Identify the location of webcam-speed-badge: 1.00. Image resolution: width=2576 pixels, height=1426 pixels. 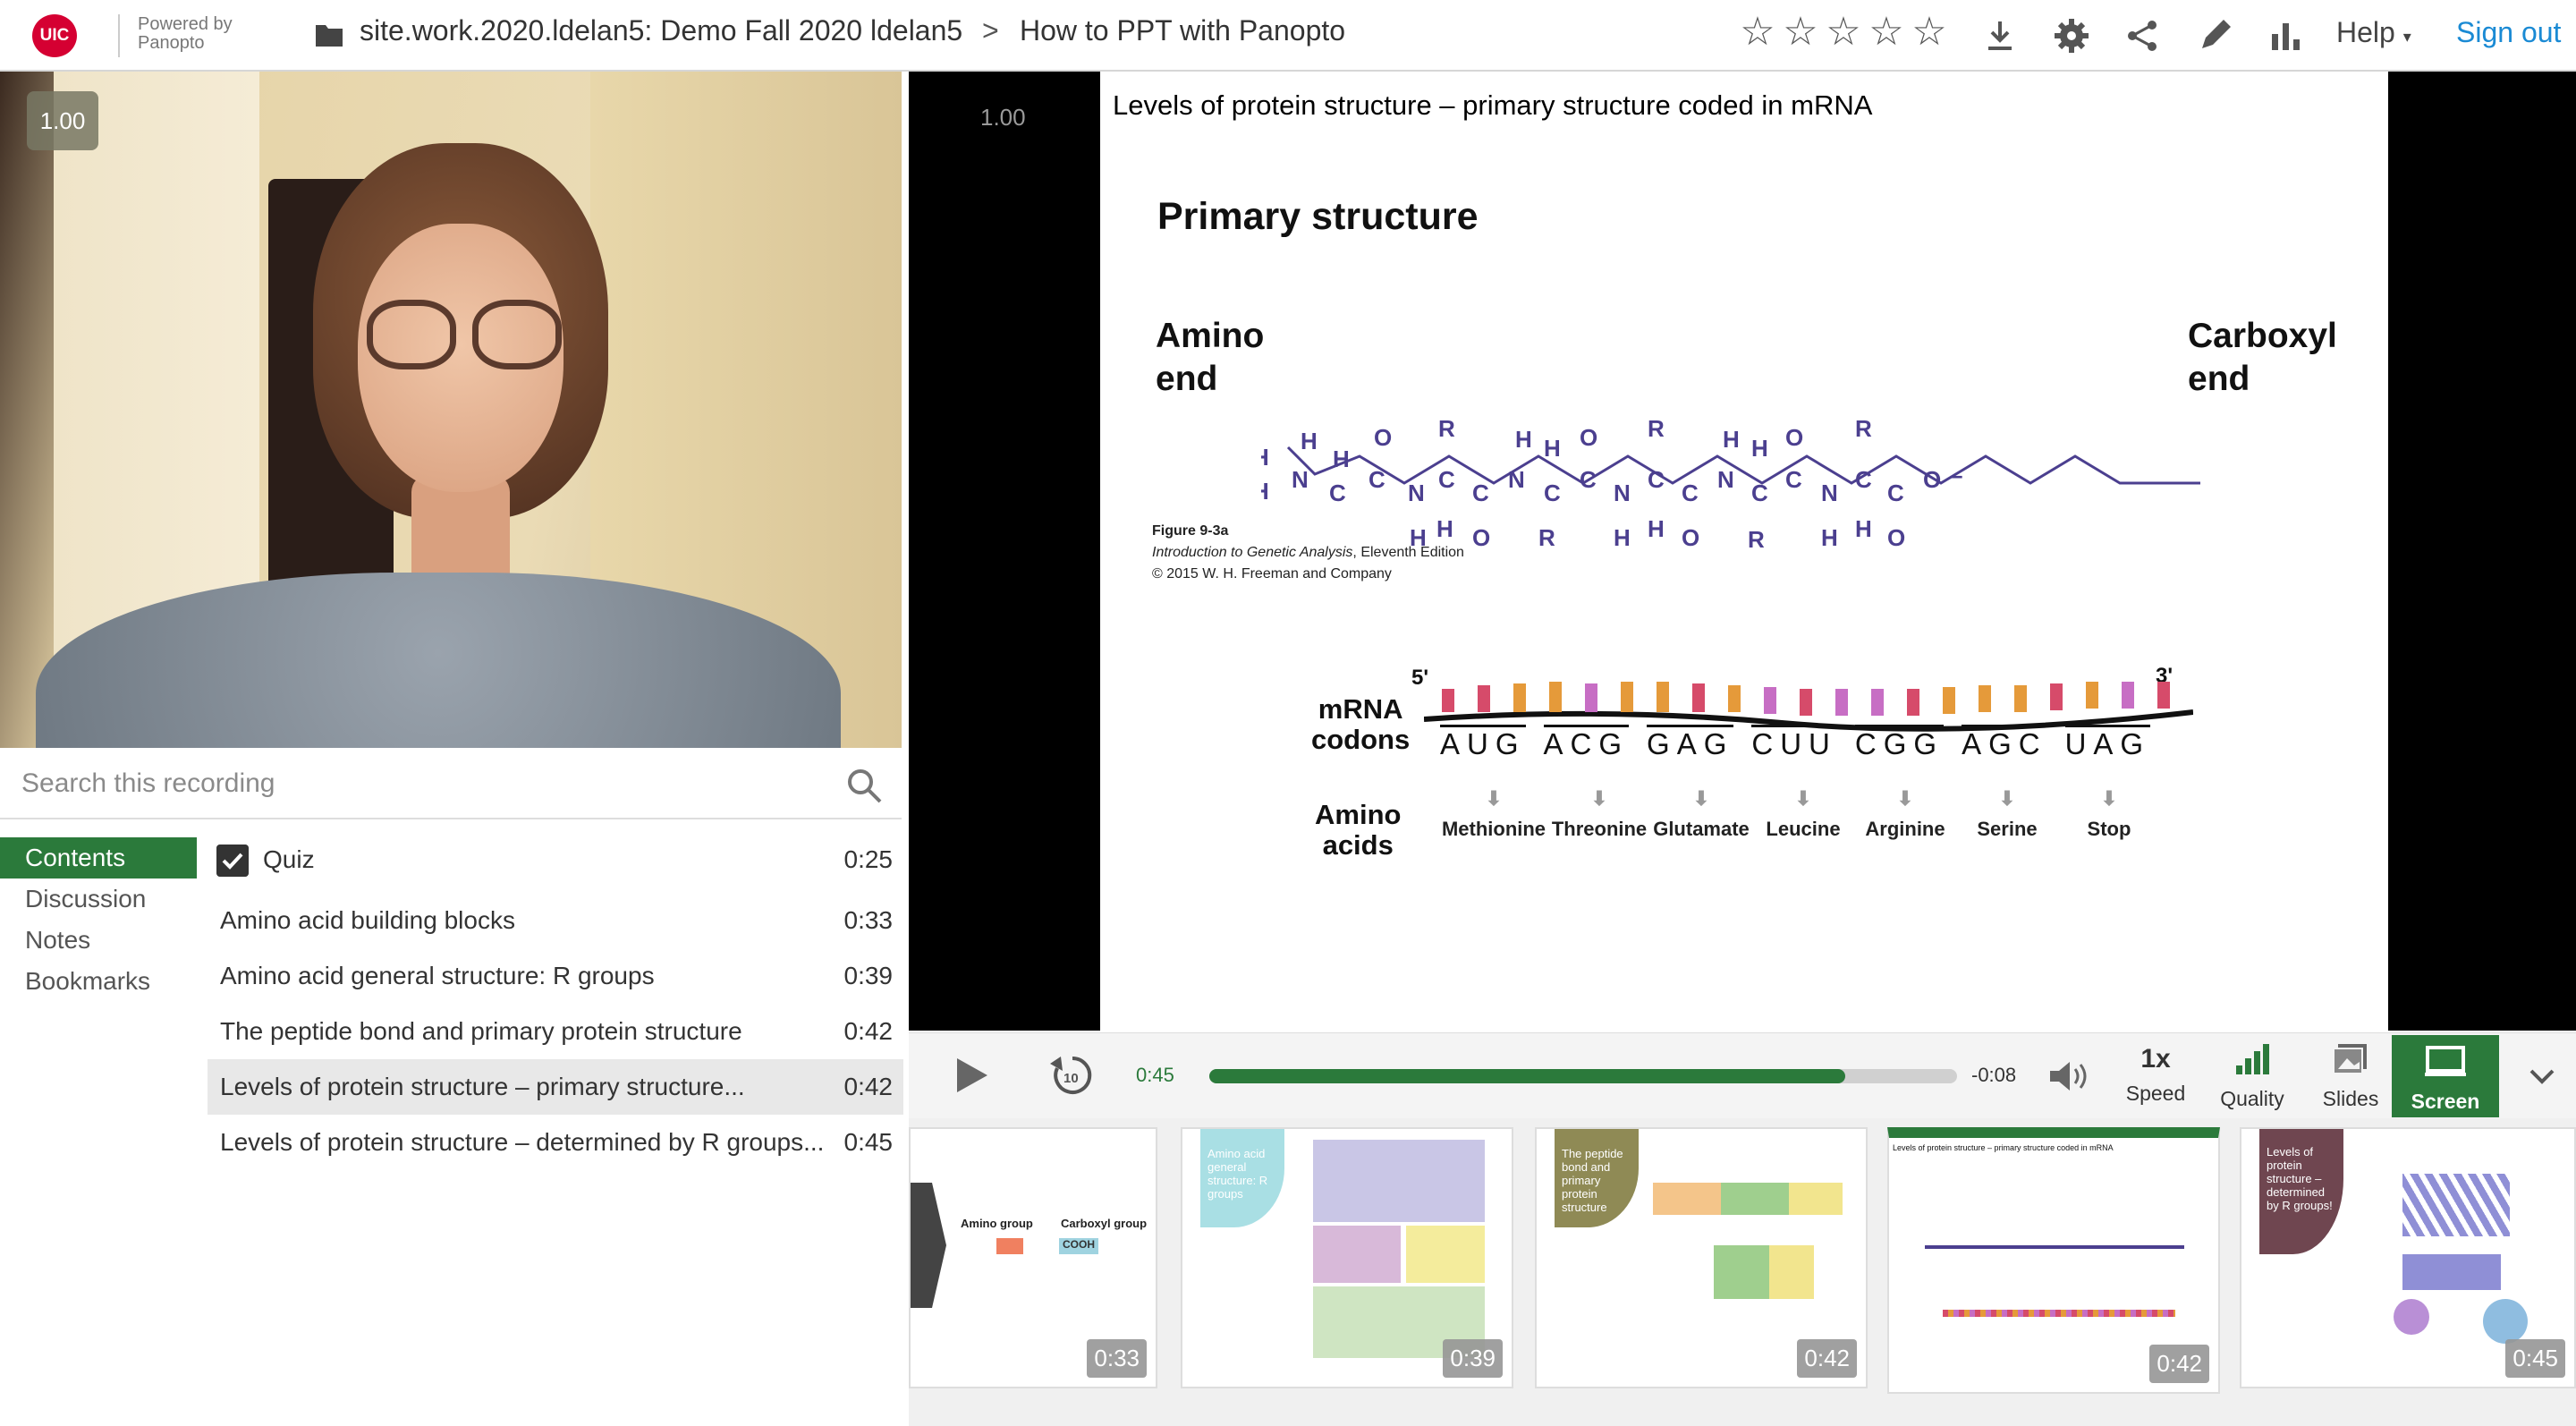
(62, 121).